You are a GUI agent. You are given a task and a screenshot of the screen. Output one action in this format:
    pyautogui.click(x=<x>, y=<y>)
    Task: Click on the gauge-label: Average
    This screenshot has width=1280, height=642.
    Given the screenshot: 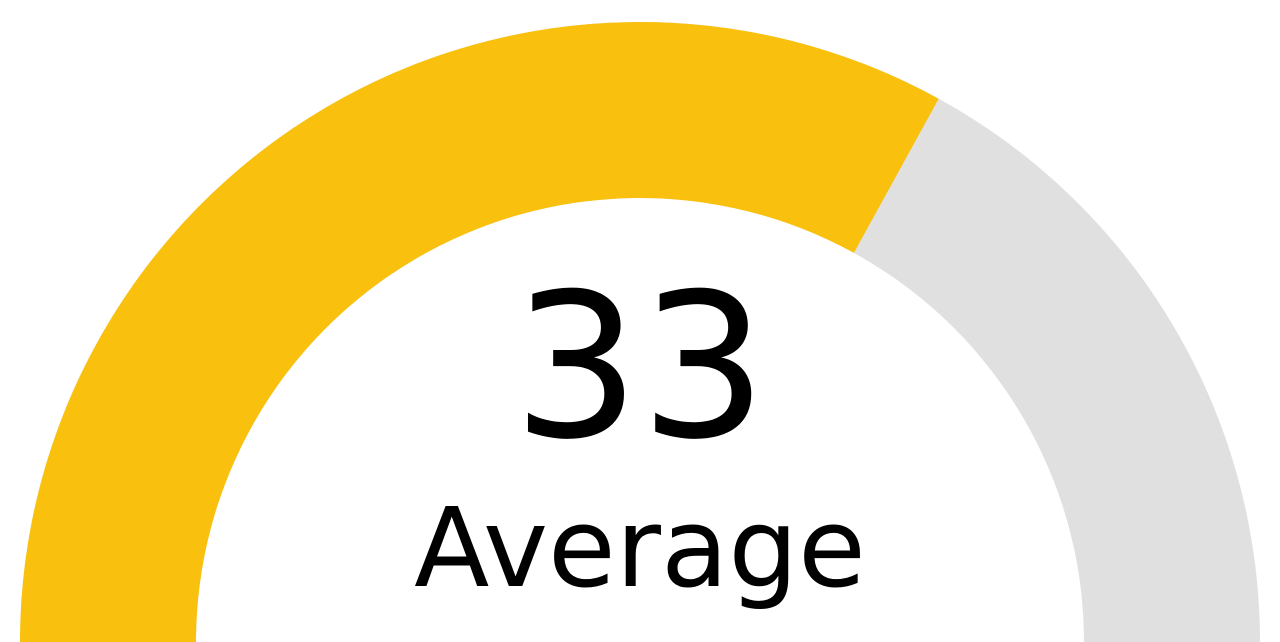 What is the action you would take?
    pyautogui.click(x=640, y=548)
    